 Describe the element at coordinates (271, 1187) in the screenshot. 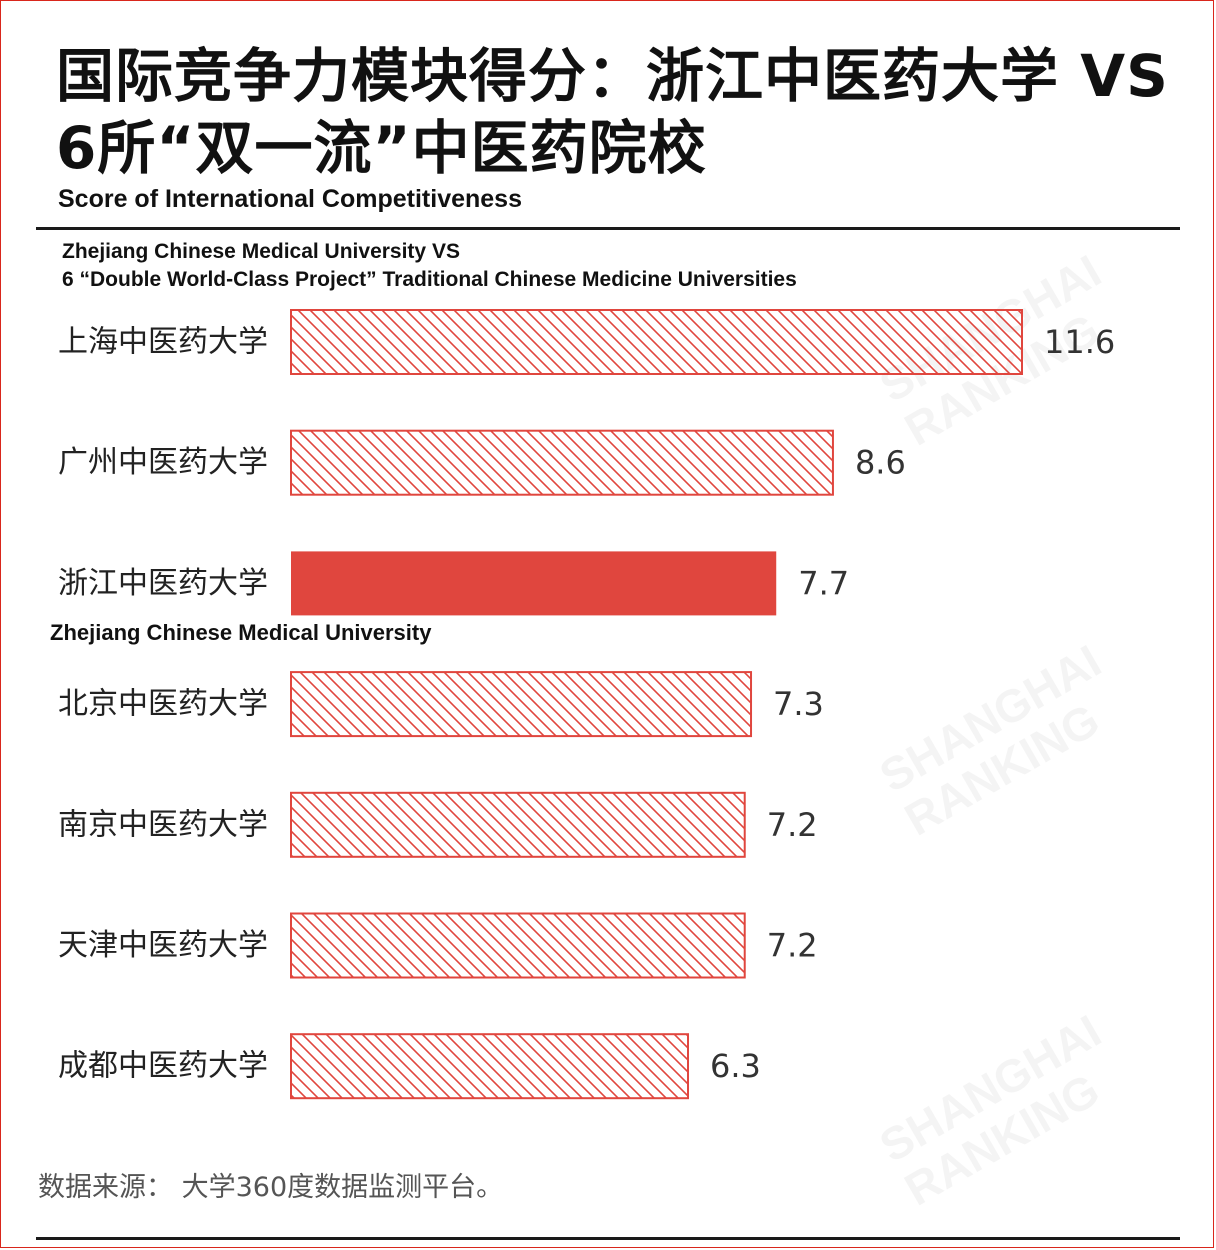

I see `data-source-note: 数据来源： 大学360度数据监测平台。` at that location.